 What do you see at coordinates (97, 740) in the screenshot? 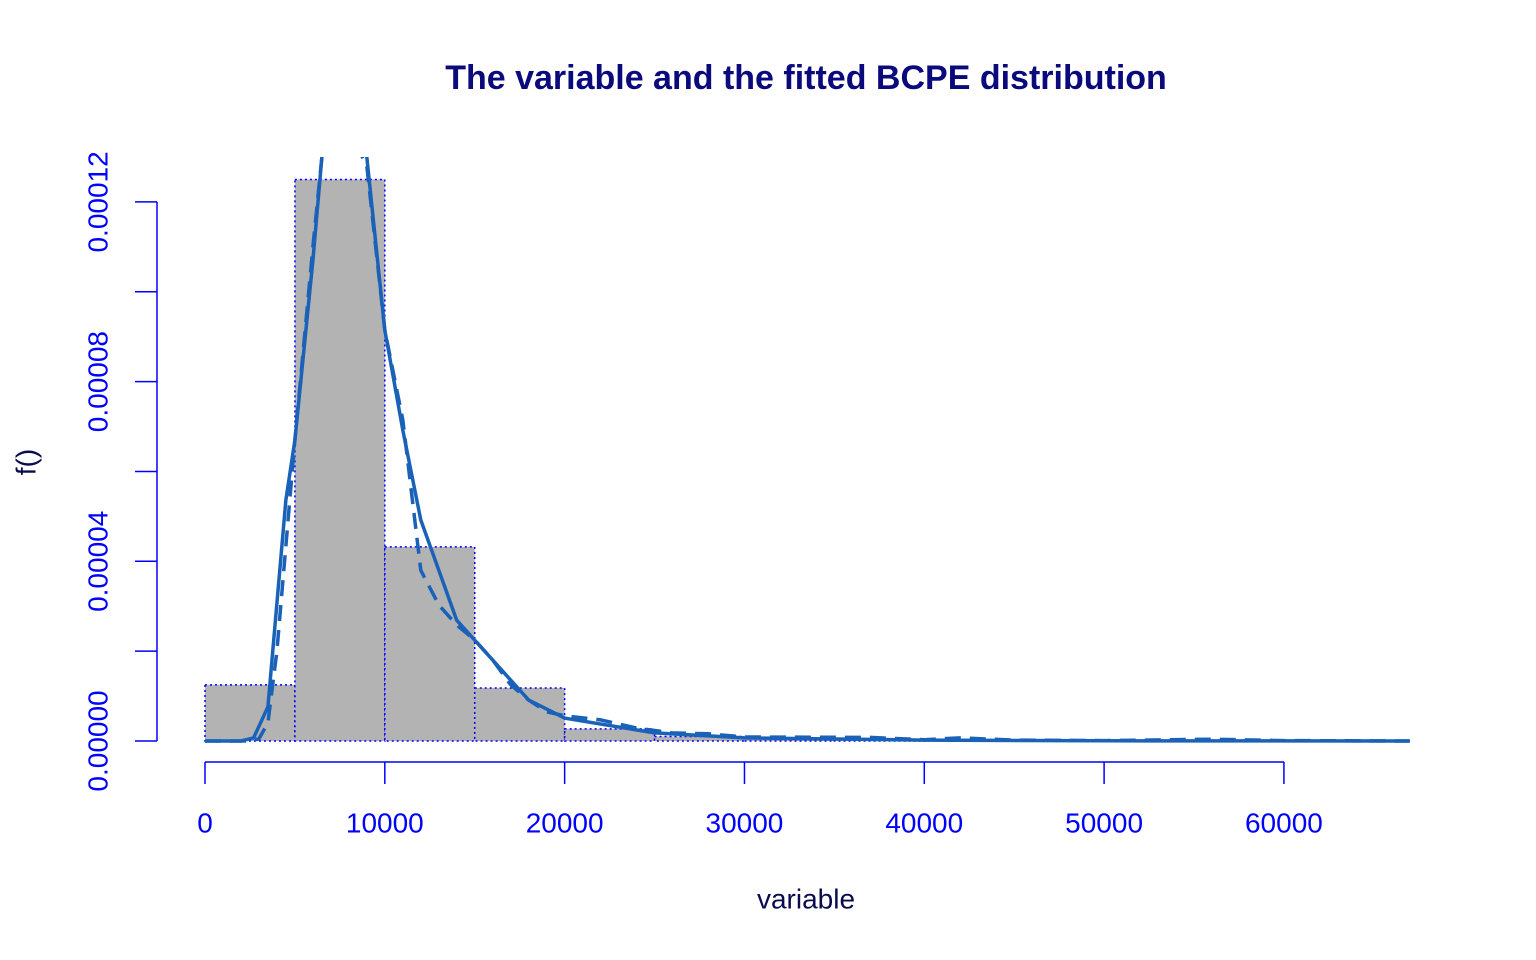
I see `y-tick-label: 0.00000` at bounding box center [97, 740].